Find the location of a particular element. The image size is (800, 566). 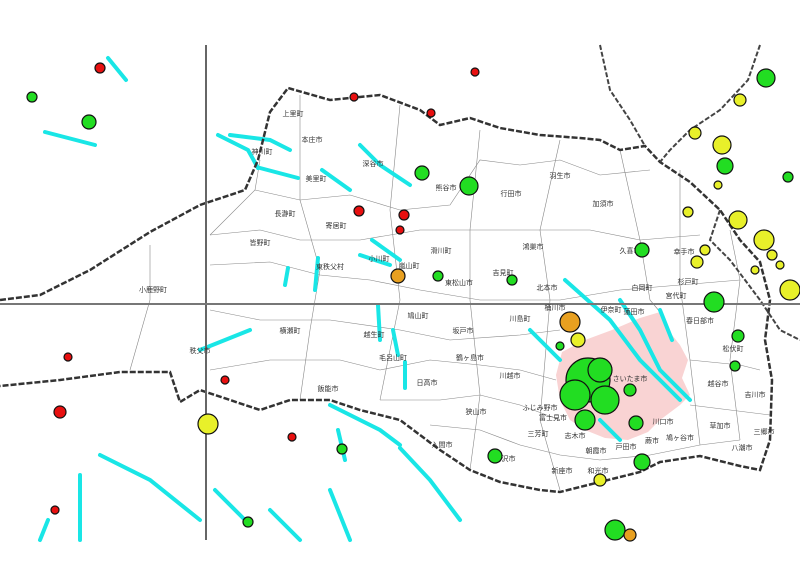

municipality-label: 北本市 is located at coordinates (547, 287).